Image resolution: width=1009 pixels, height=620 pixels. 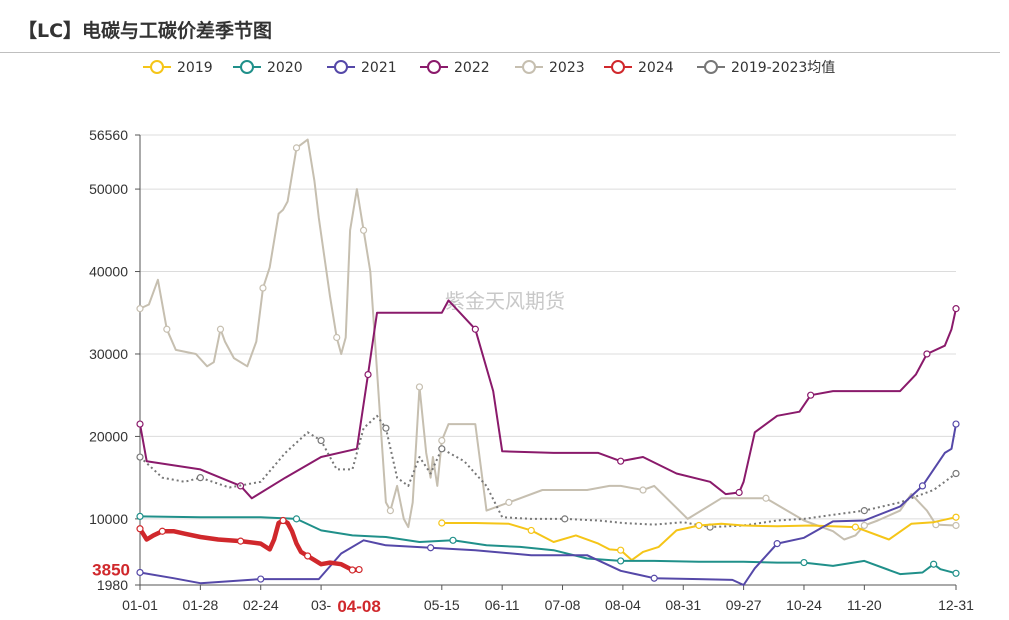 I want to click on series-2020, so click(x=548, y=544).